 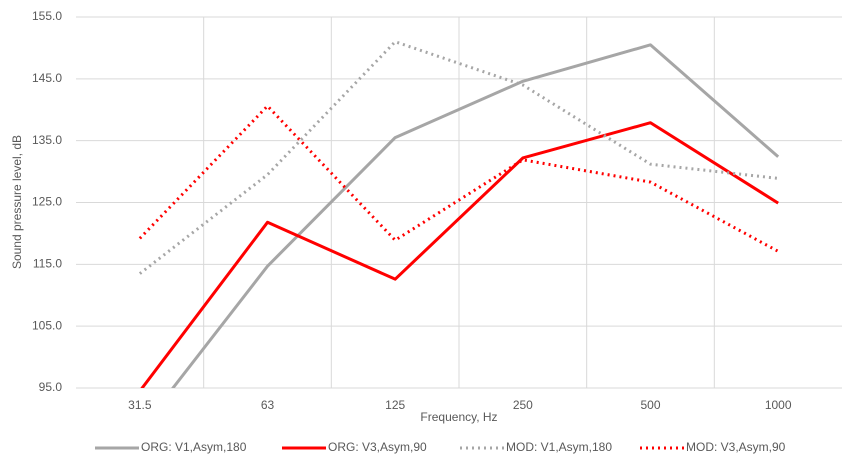 I want to click on y-tick-label: 115.0, so click(x=47, y=264).